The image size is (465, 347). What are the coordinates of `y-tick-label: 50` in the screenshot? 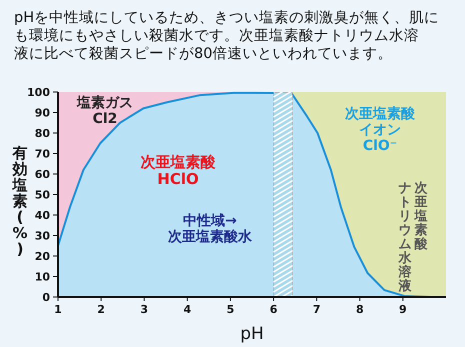 It's located at (42, 195).